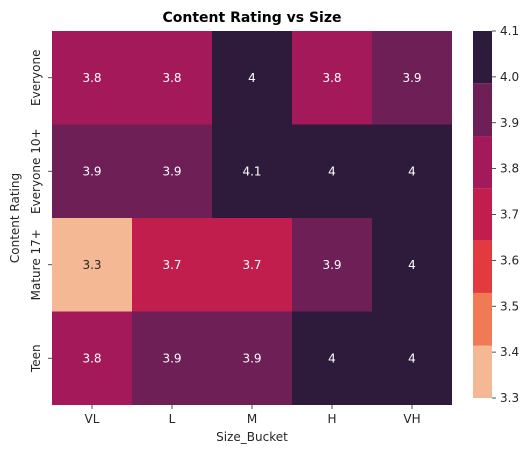 The width and height of the screenshot is (532, 453). Describe the element at coordinates (509, 352) in the screenshot. I see `colorbar-tick-label: 3.4` at that location.